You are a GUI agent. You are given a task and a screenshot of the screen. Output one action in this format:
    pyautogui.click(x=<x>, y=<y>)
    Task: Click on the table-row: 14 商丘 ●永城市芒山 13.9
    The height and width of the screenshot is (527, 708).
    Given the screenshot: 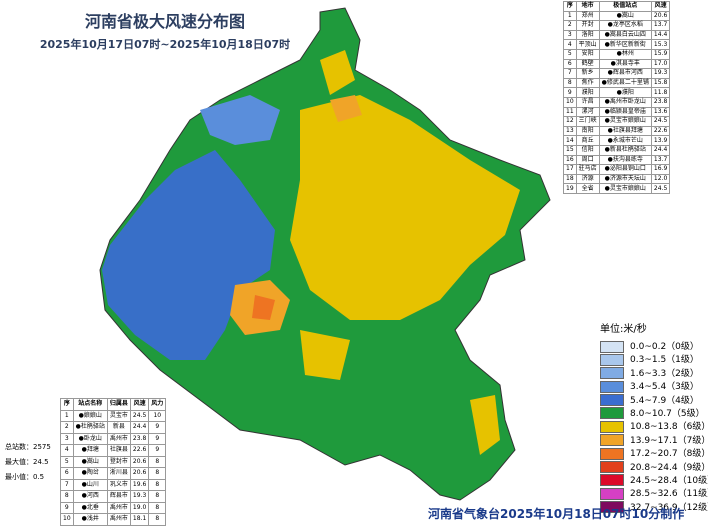 What is the action you would take?
    pyautogui.click(x=617, y=140)
    